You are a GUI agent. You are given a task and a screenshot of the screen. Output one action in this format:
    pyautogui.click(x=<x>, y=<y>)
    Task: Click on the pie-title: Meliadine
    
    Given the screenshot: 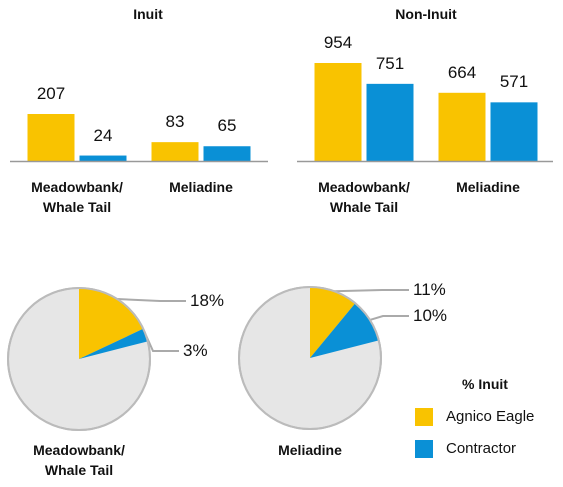 What is the action you would take?
    pyautogui.click(x=310, y=450)
    